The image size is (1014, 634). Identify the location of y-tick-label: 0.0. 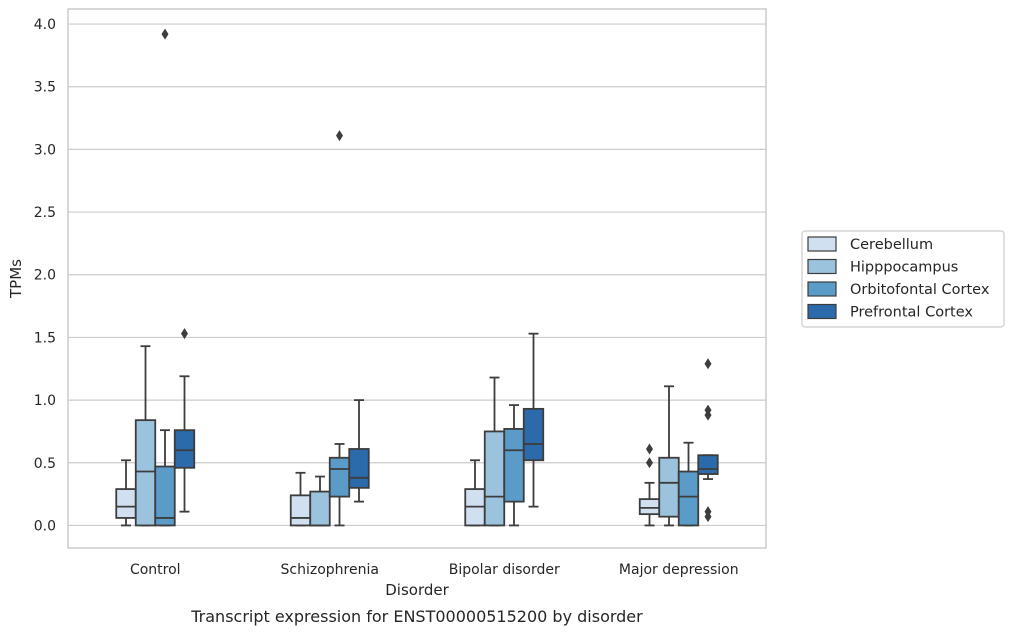
(45, 526).